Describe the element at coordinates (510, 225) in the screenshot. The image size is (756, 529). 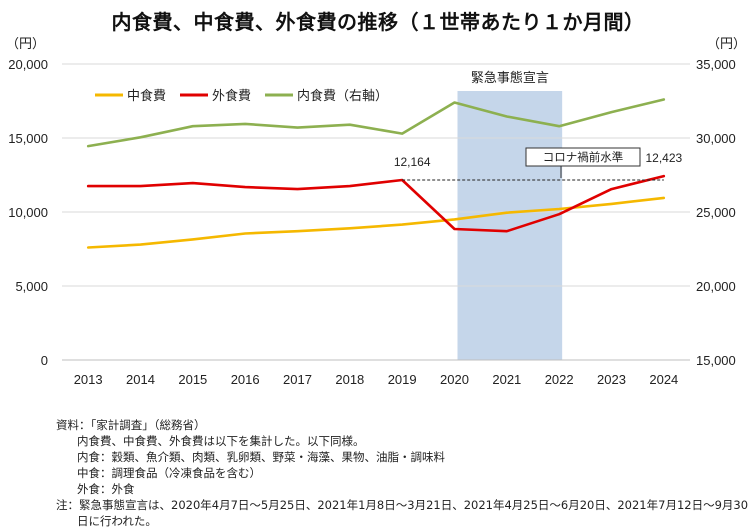
I see `emergency-period-band` at that location.